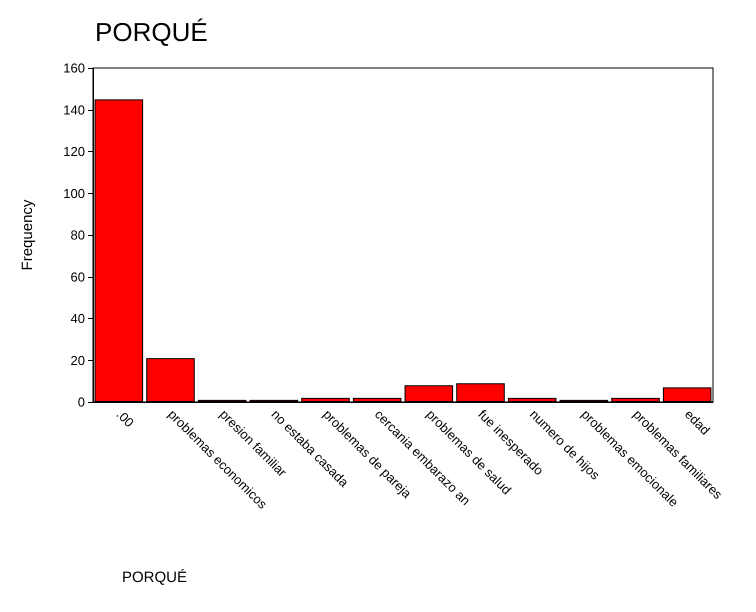 Image resolution: width=756 pixels, height=612 pixels. What do you see at coordinates (81, 402) in the screenshot?
I see `y-tick-label: 0` at bounding box center [81, 402].